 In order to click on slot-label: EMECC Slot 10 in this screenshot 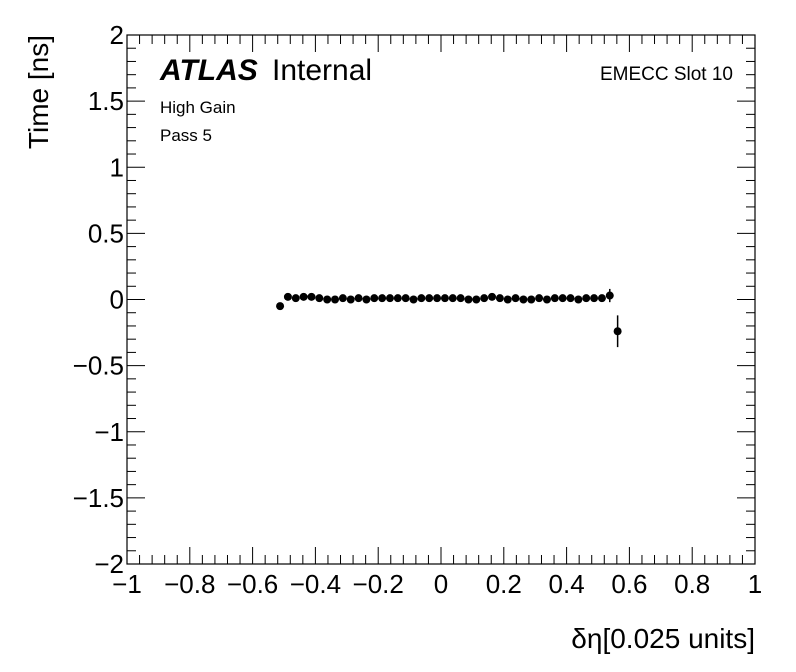, I will do `click(666, 74)`.